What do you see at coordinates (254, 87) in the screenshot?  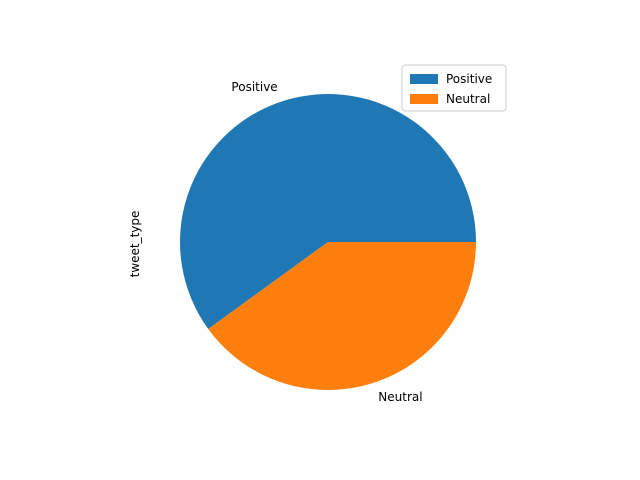 I see `slice-label-positive: Positive` at bounding box center [254, 87].